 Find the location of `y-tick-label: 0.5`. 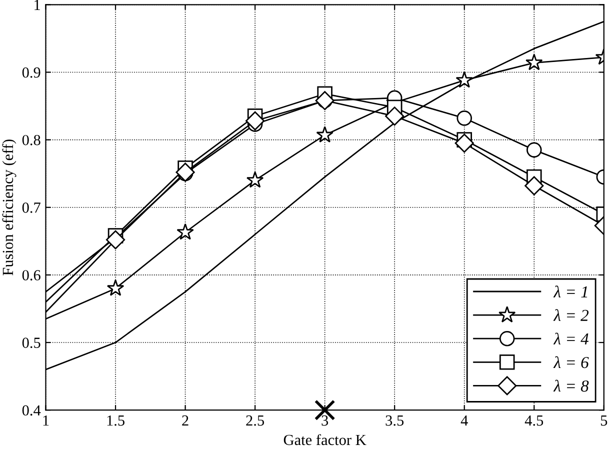

y-tick-label: 0.5 is located at coordinates (31, 343).